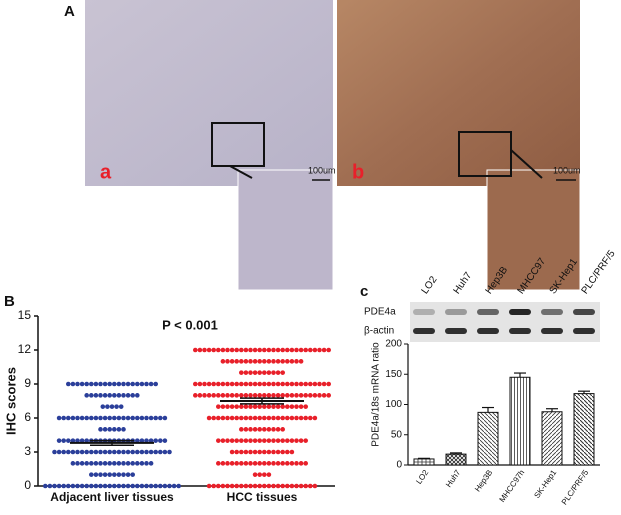 The width and height of the screenshot is (621, 515). Describe the element at coordinates (545, 484) in the screenshot. I see `x-tick-label: SK-Hep1` at that location.